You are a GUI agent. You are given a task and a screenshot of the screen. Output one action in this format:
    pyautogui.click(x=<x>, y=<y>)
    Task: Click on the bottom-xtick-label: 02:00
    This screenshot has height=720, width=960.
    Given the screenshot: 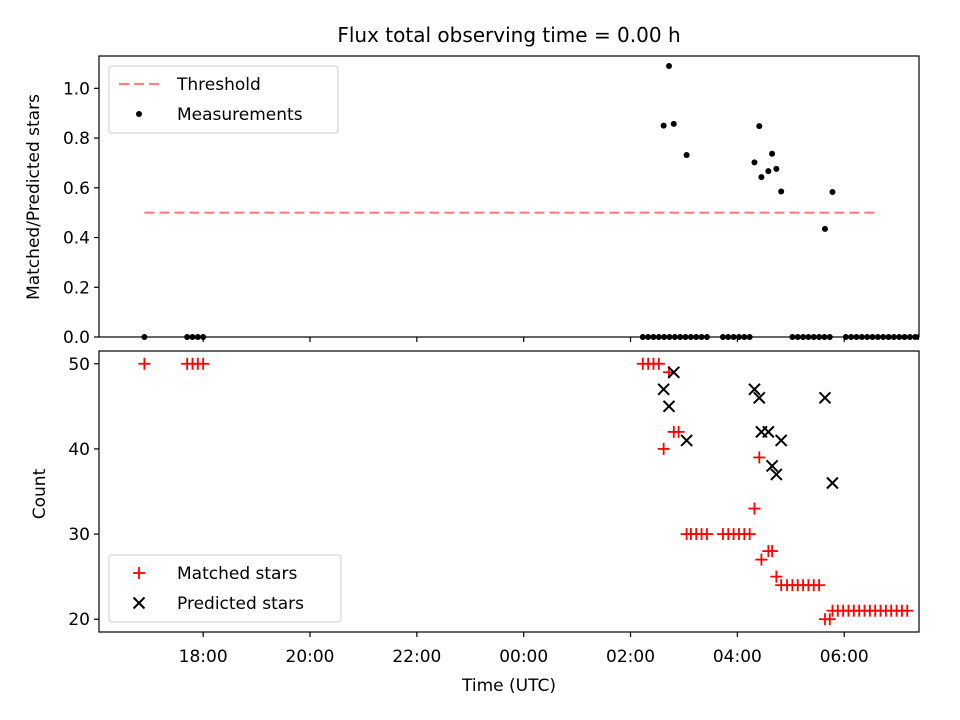 What is the action you would take?
    pyautogui.click(x=630, y=657)
    